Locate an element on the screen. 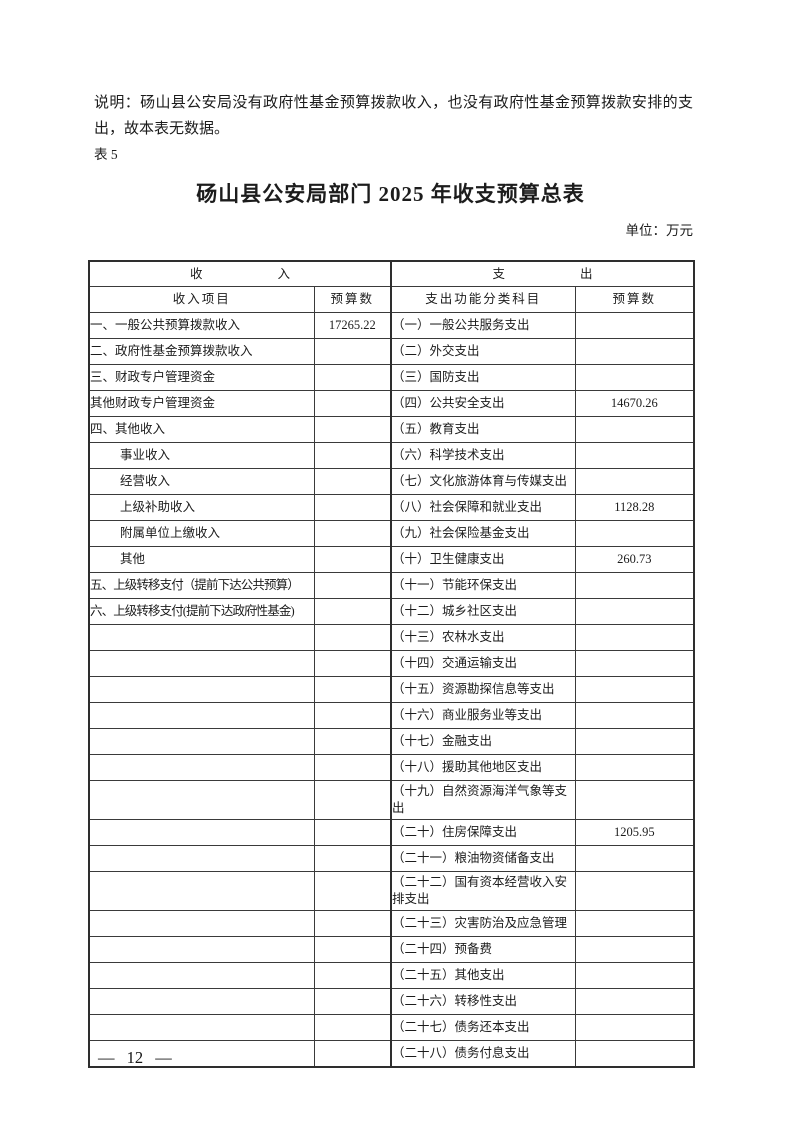  income-item-cell: 上级补助收入 is located at coordinates (201, 507).